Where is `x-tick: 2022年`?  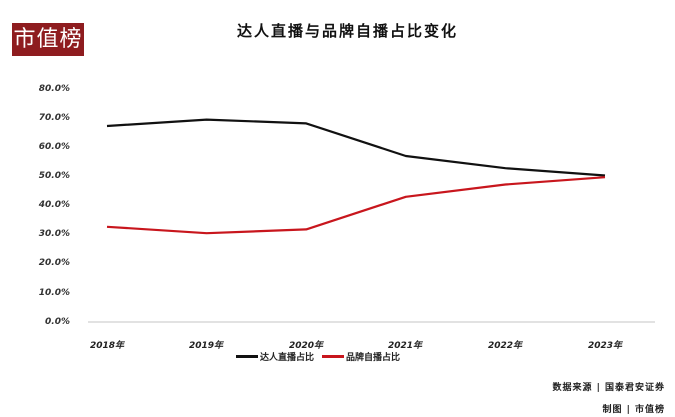 x-tick: 2022年 is located at coordinates (505, 346).